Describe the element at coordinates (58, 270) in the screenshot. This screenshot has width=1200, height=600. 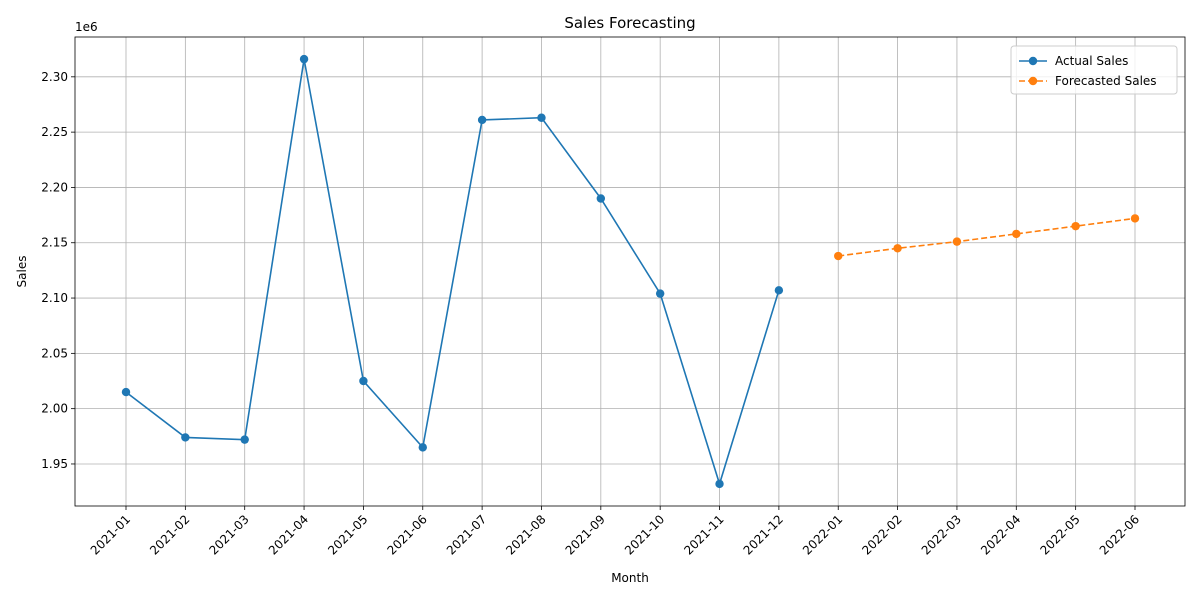
I see `y-axis-ticks: 1.95 2.00 2.05 2.10 2.15 2.20 2.25 2.30` at that location.